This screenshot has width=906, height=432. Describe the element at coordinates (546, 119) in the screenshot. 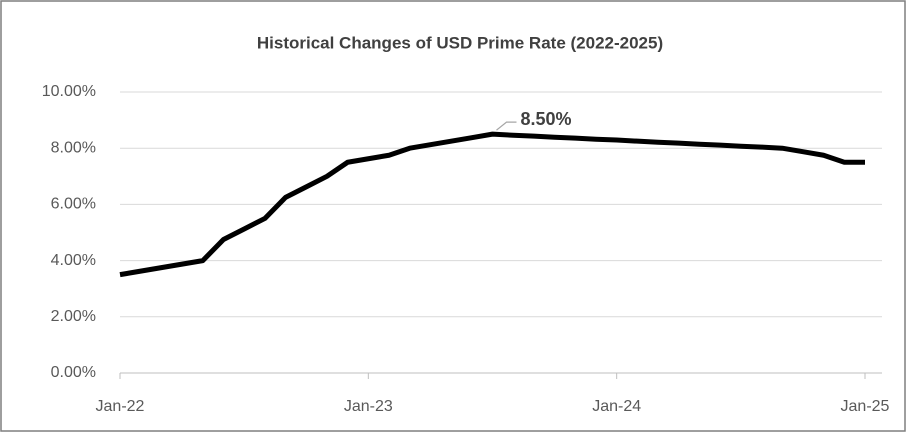

I see `data-label: 8.50%` at that location.